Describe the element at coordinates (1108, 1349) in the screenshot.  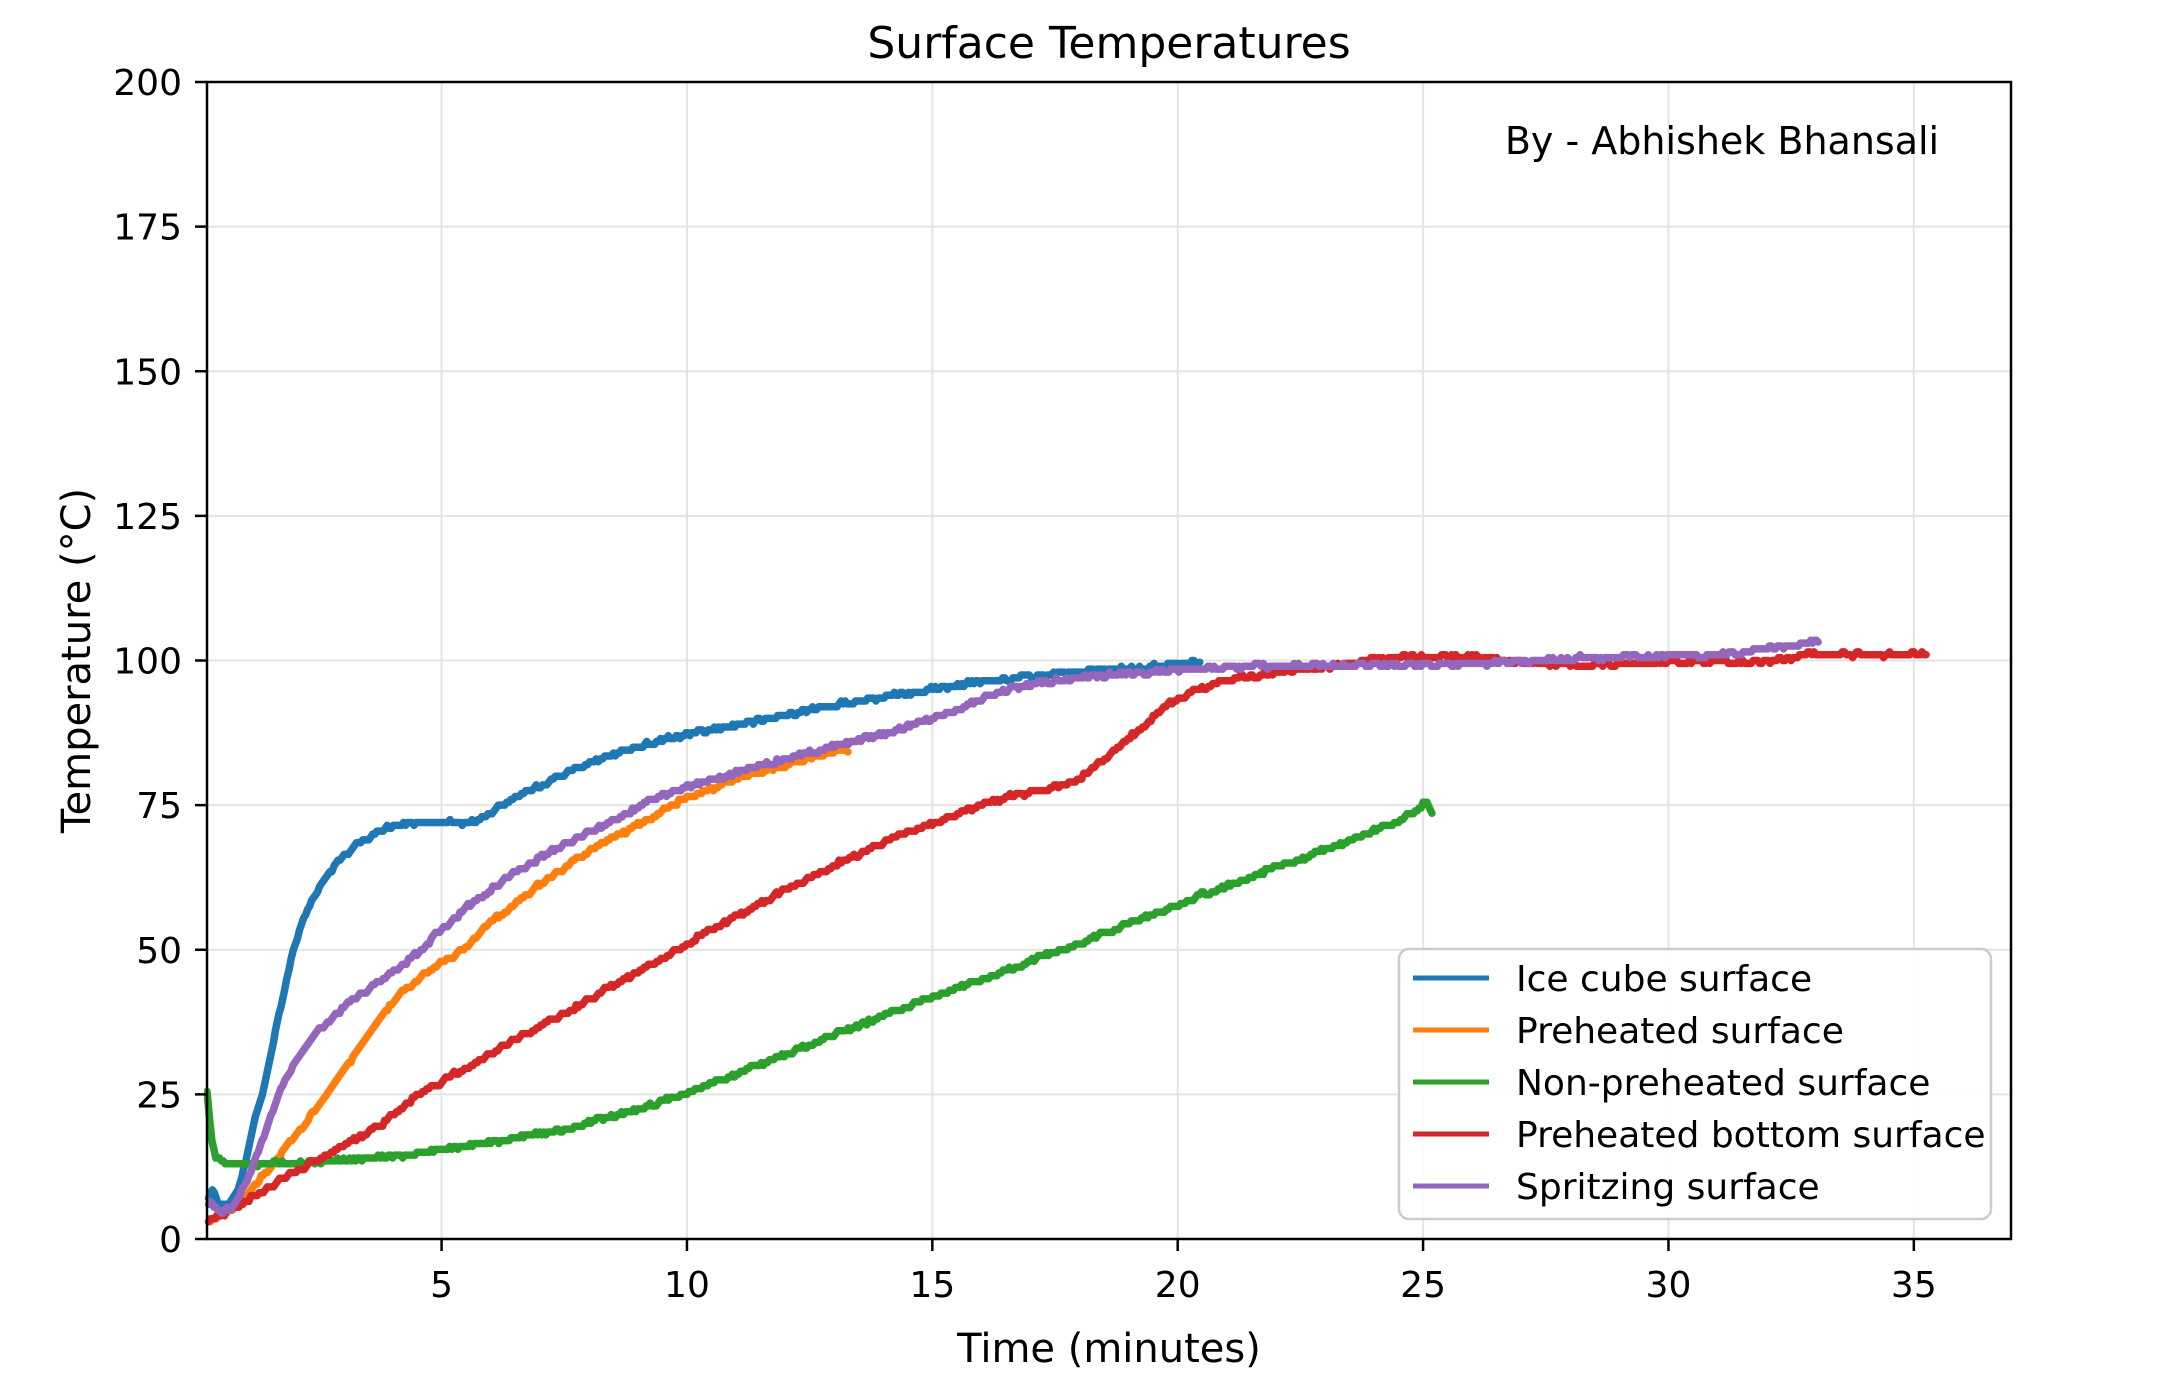
I see `x-axis-label: Time (minutes)` at that location.